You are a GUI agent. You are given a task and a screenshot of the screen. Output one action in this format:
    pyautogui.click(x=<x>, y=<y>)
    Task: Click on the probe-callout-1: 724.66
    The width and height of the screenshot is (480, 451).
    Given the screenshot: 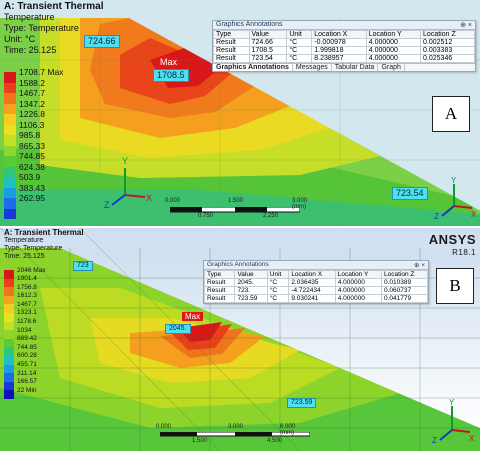 What is the action you would take?
    pyautogui.click(x=102, y=41)
    